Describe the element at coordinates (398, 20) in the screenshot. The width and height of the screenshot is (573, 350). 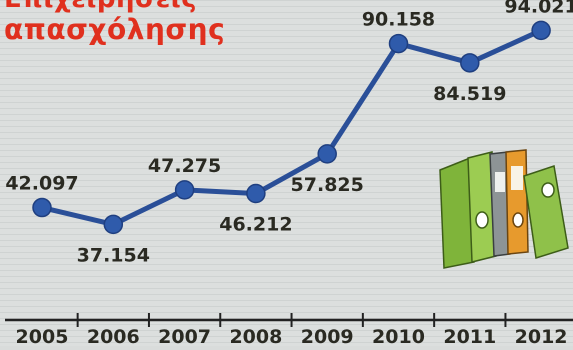
I see `data-label: 90.158` at that location.